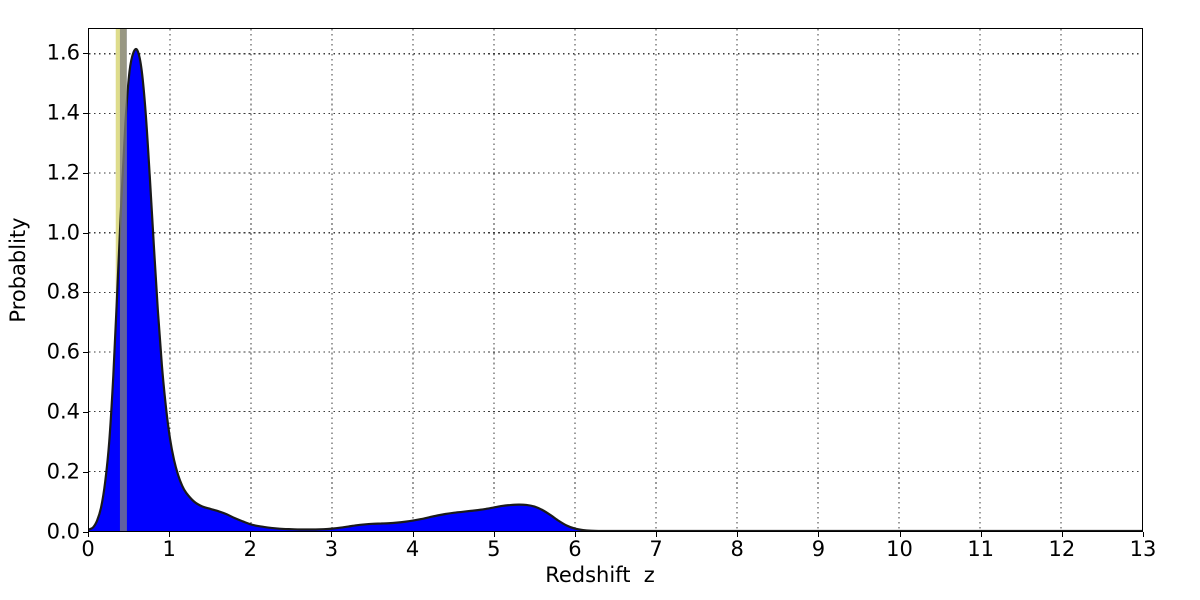  What do you see at coordinates (1143, 549) in the screenshot?
I see `x-axis-tick-label: 13` at bounding box center [1143, 549].